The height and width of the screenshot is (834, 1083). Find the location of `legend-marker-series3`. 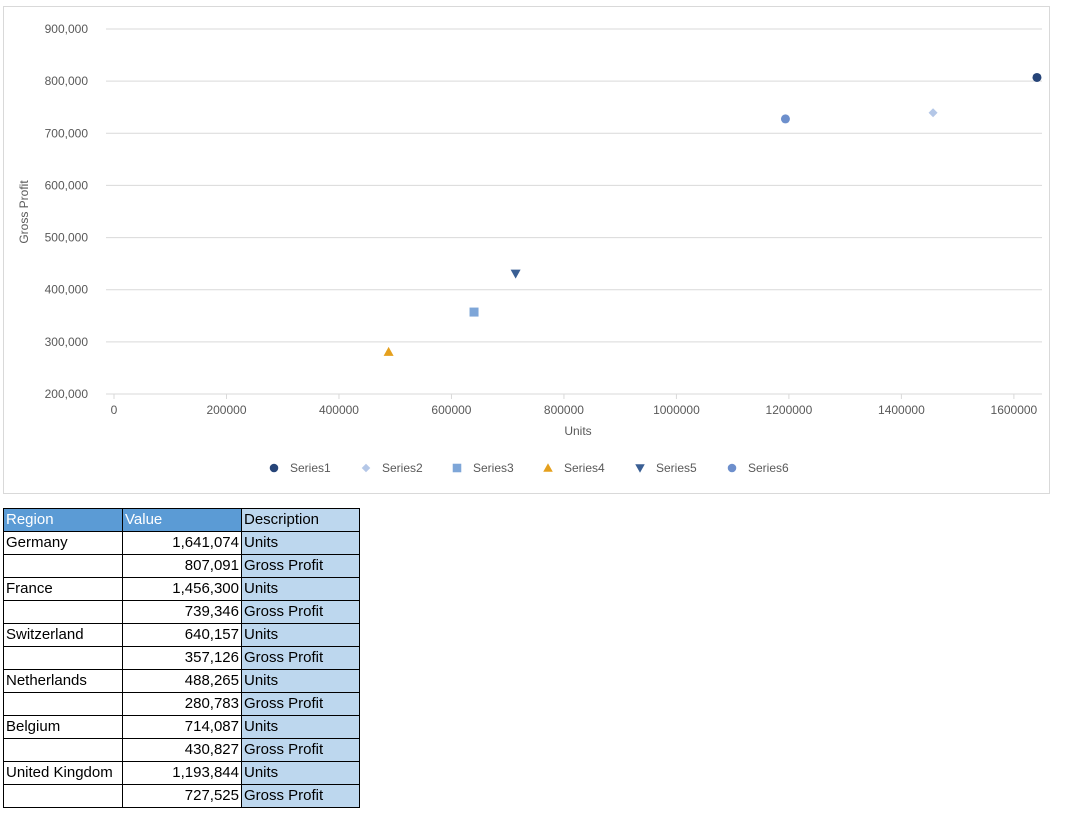

legend-marker-series3 is located at coordinates (457, 468).